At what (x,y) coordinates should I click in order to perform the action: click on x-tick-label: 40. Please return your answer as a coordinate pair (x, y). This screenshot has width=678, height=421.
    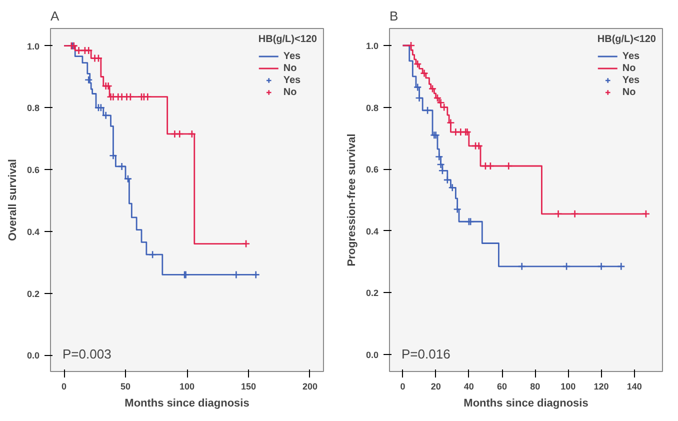
    Looking at the image, I should click on (469, 387).